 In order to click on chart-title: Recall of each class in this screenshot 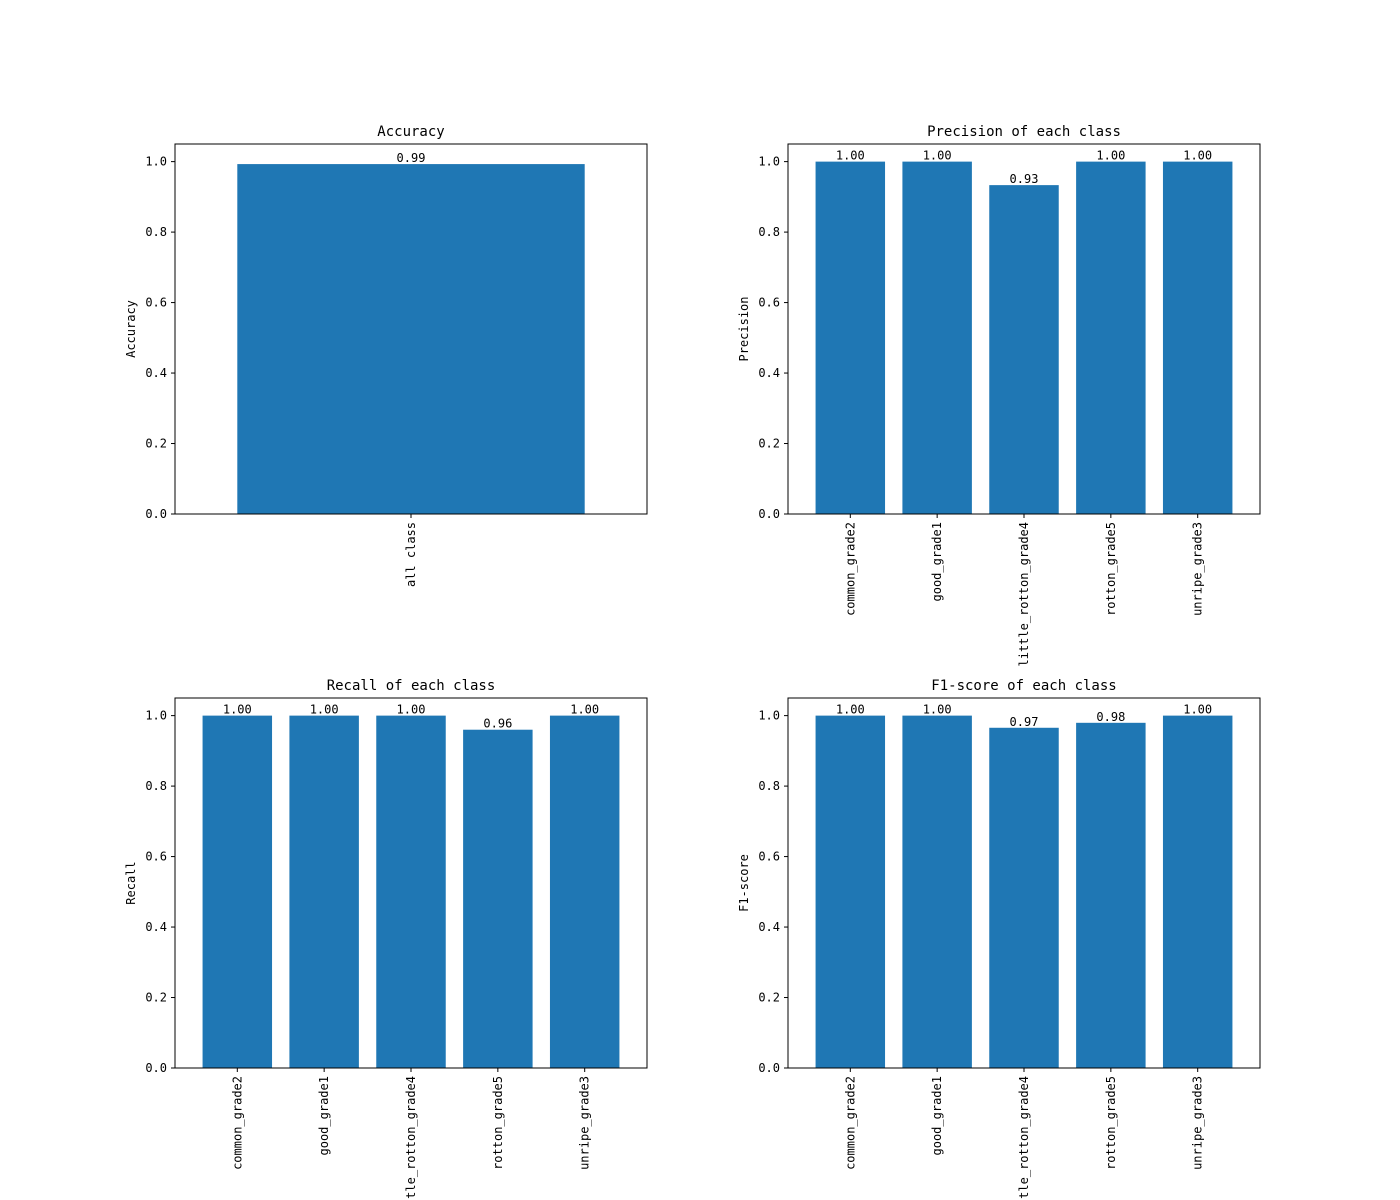, I will do `click(411, 686)`.